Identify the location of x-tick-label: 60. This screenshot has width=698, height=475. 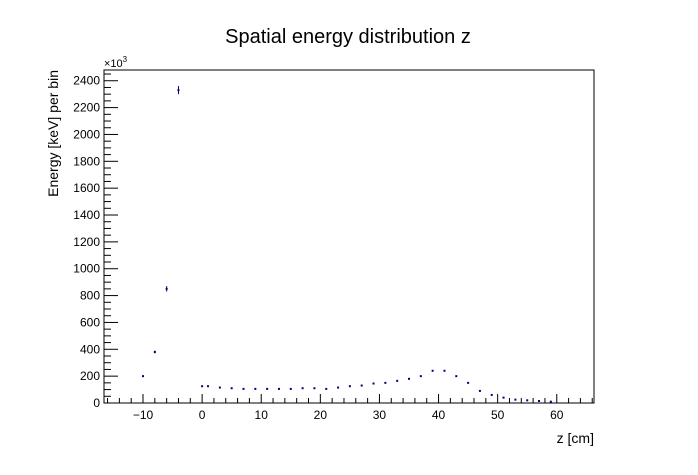
(557, 415).